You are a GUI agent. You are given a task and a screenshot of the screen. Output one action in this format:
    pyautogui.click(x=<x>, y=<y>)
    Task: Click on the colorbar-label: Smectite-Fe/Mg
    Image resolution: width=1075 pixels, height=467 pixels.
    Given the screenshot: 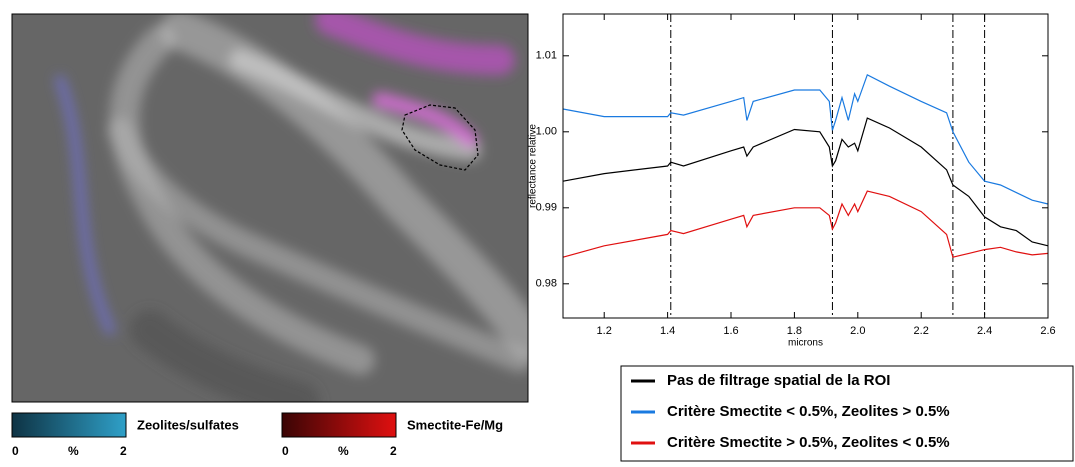 What is the action you would take?
    pyautogui.click(x=455, y=424)
    